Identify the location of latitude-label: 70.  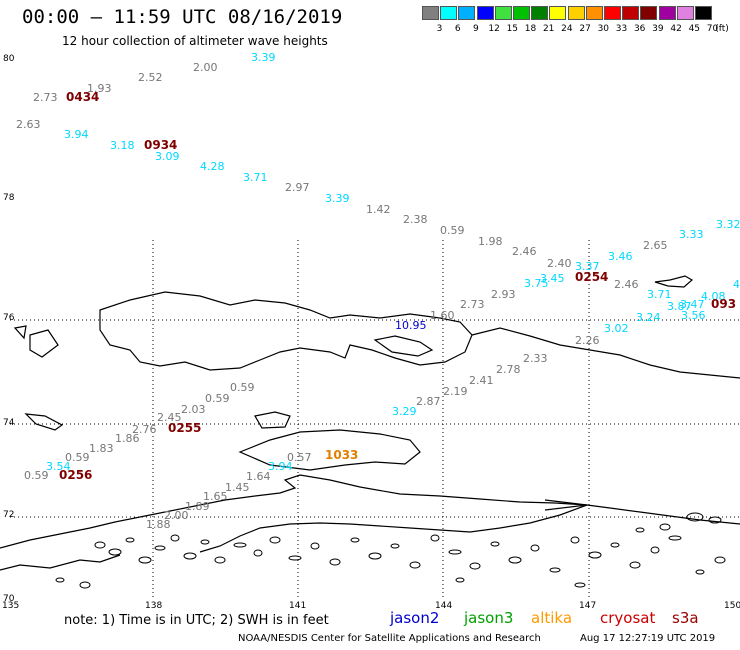
(9, 599).